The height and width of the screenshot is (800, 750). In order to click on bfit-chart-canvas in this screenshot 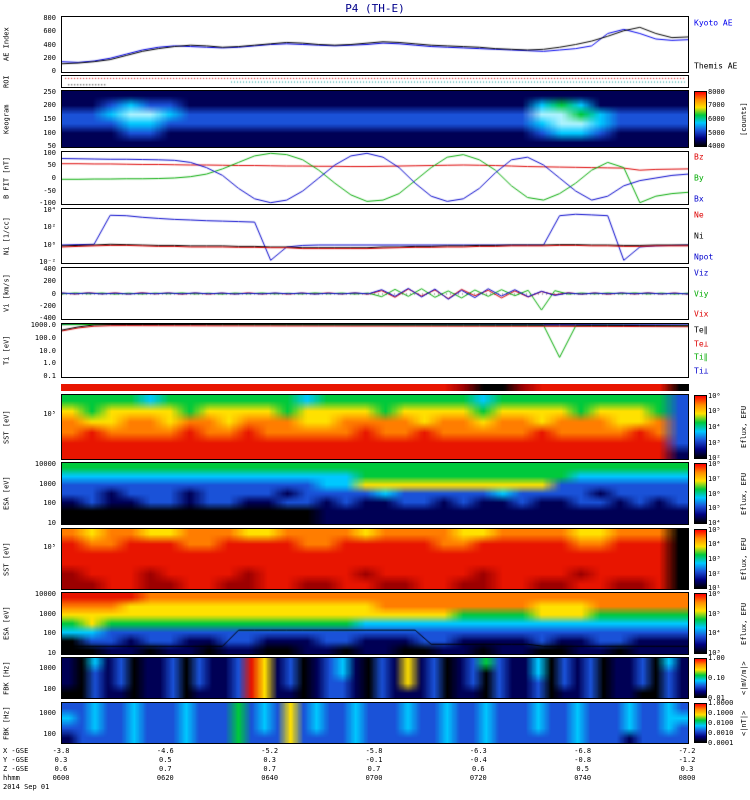, I will do `click(375, 178)`.